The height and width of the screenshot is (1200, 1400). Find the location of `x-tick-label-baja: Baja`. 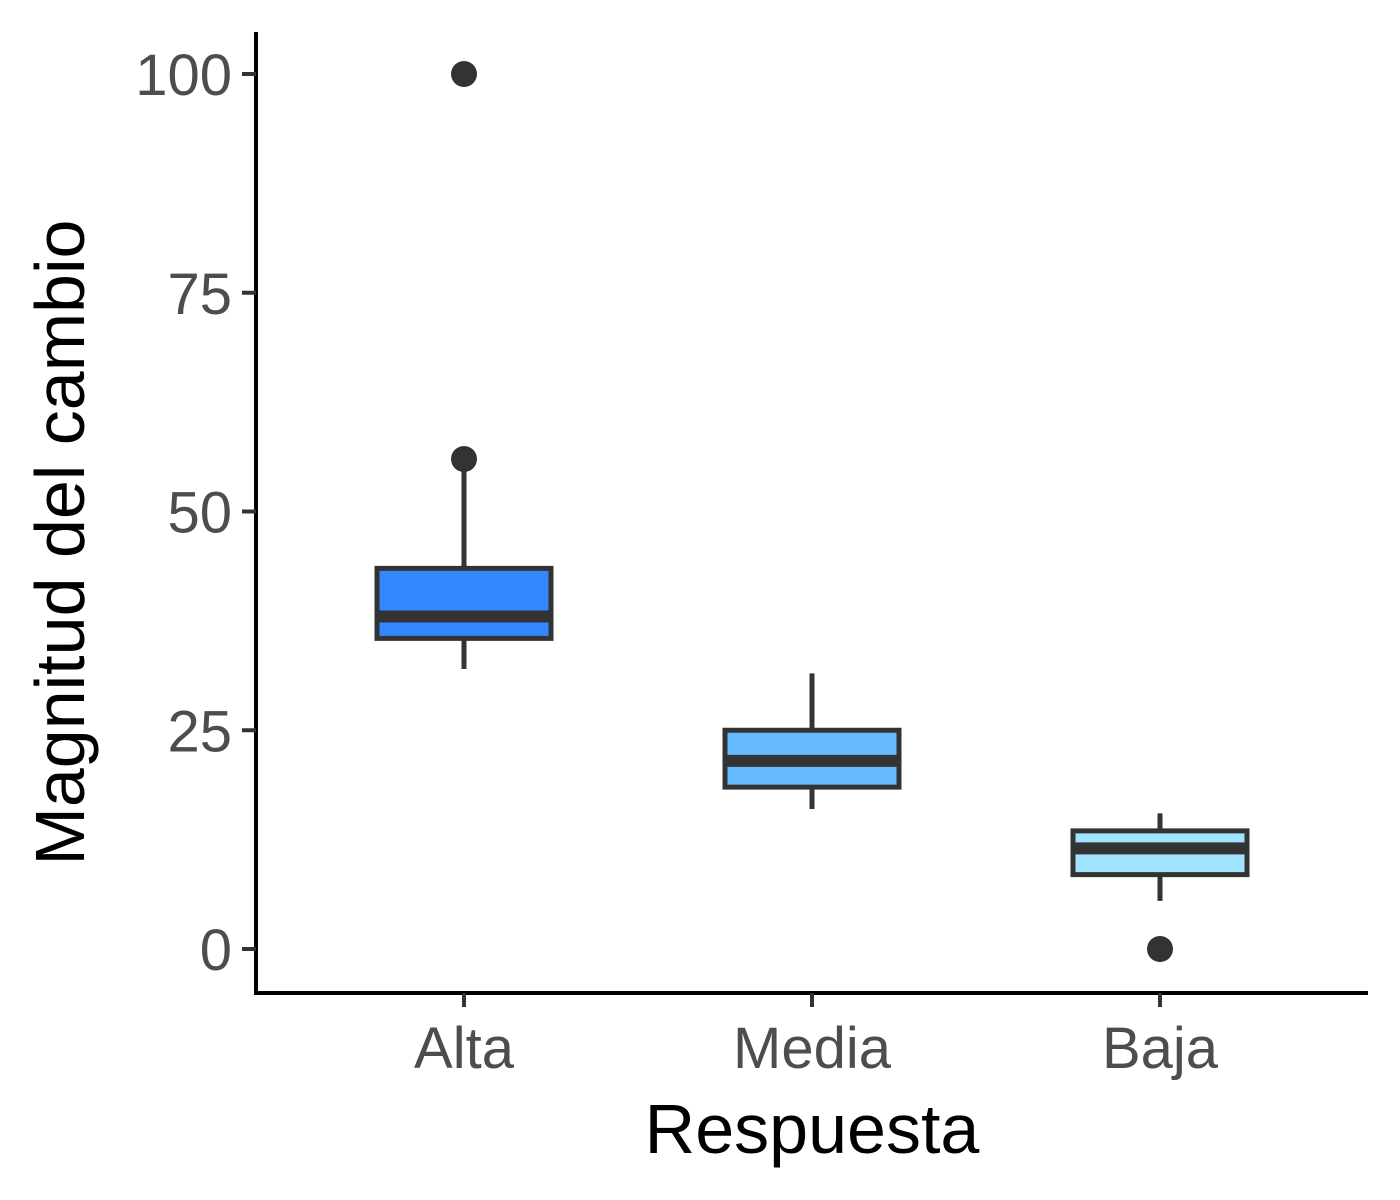

x-tick-label-baja: Baja is located at coordinates (1160, 1048).